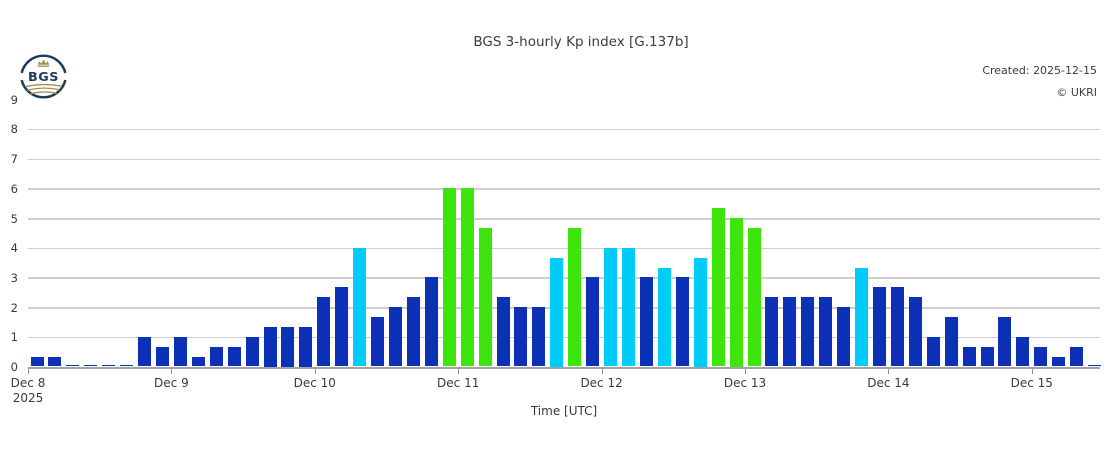 The image size is (1110, 450). Describe the element at coordinates (581, 42) in the screenshot. I see `chart-title: BGS 3-hourly Kp index [G.137b]` at that location.